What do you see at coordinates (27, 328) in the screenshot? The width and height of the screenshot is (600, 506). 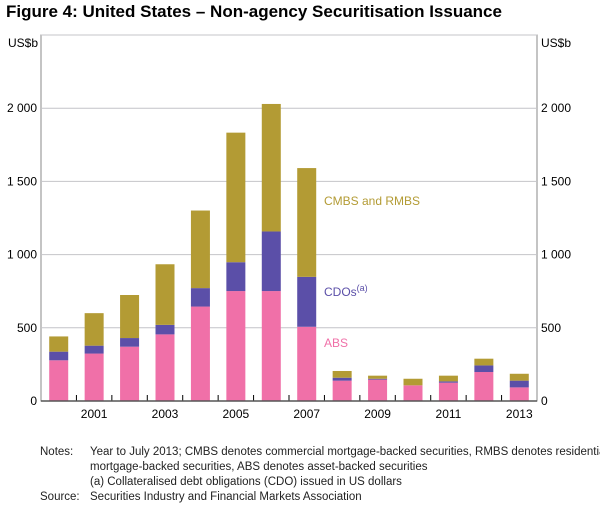 I see `y-tick-label-left: 500` at bounding box center [27, 328].